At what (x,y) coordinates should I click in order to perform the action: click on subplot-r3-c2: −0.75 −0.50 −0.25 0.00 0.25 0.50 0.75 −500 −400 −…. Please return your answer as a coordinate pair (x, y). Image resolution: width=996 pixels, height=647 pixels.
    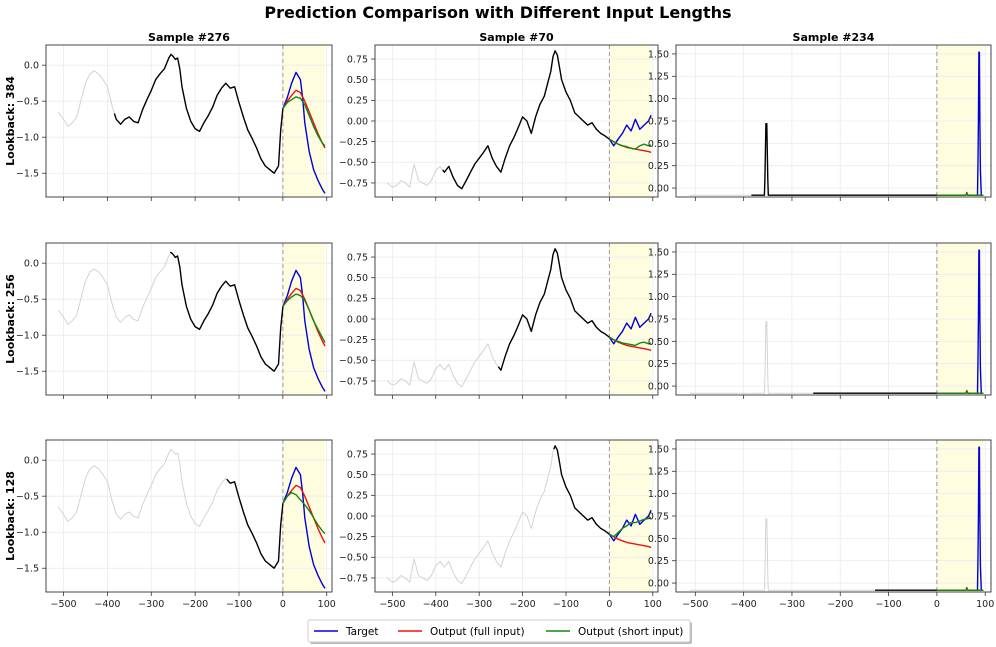
    Looking at the image, I should click on (500, 524).